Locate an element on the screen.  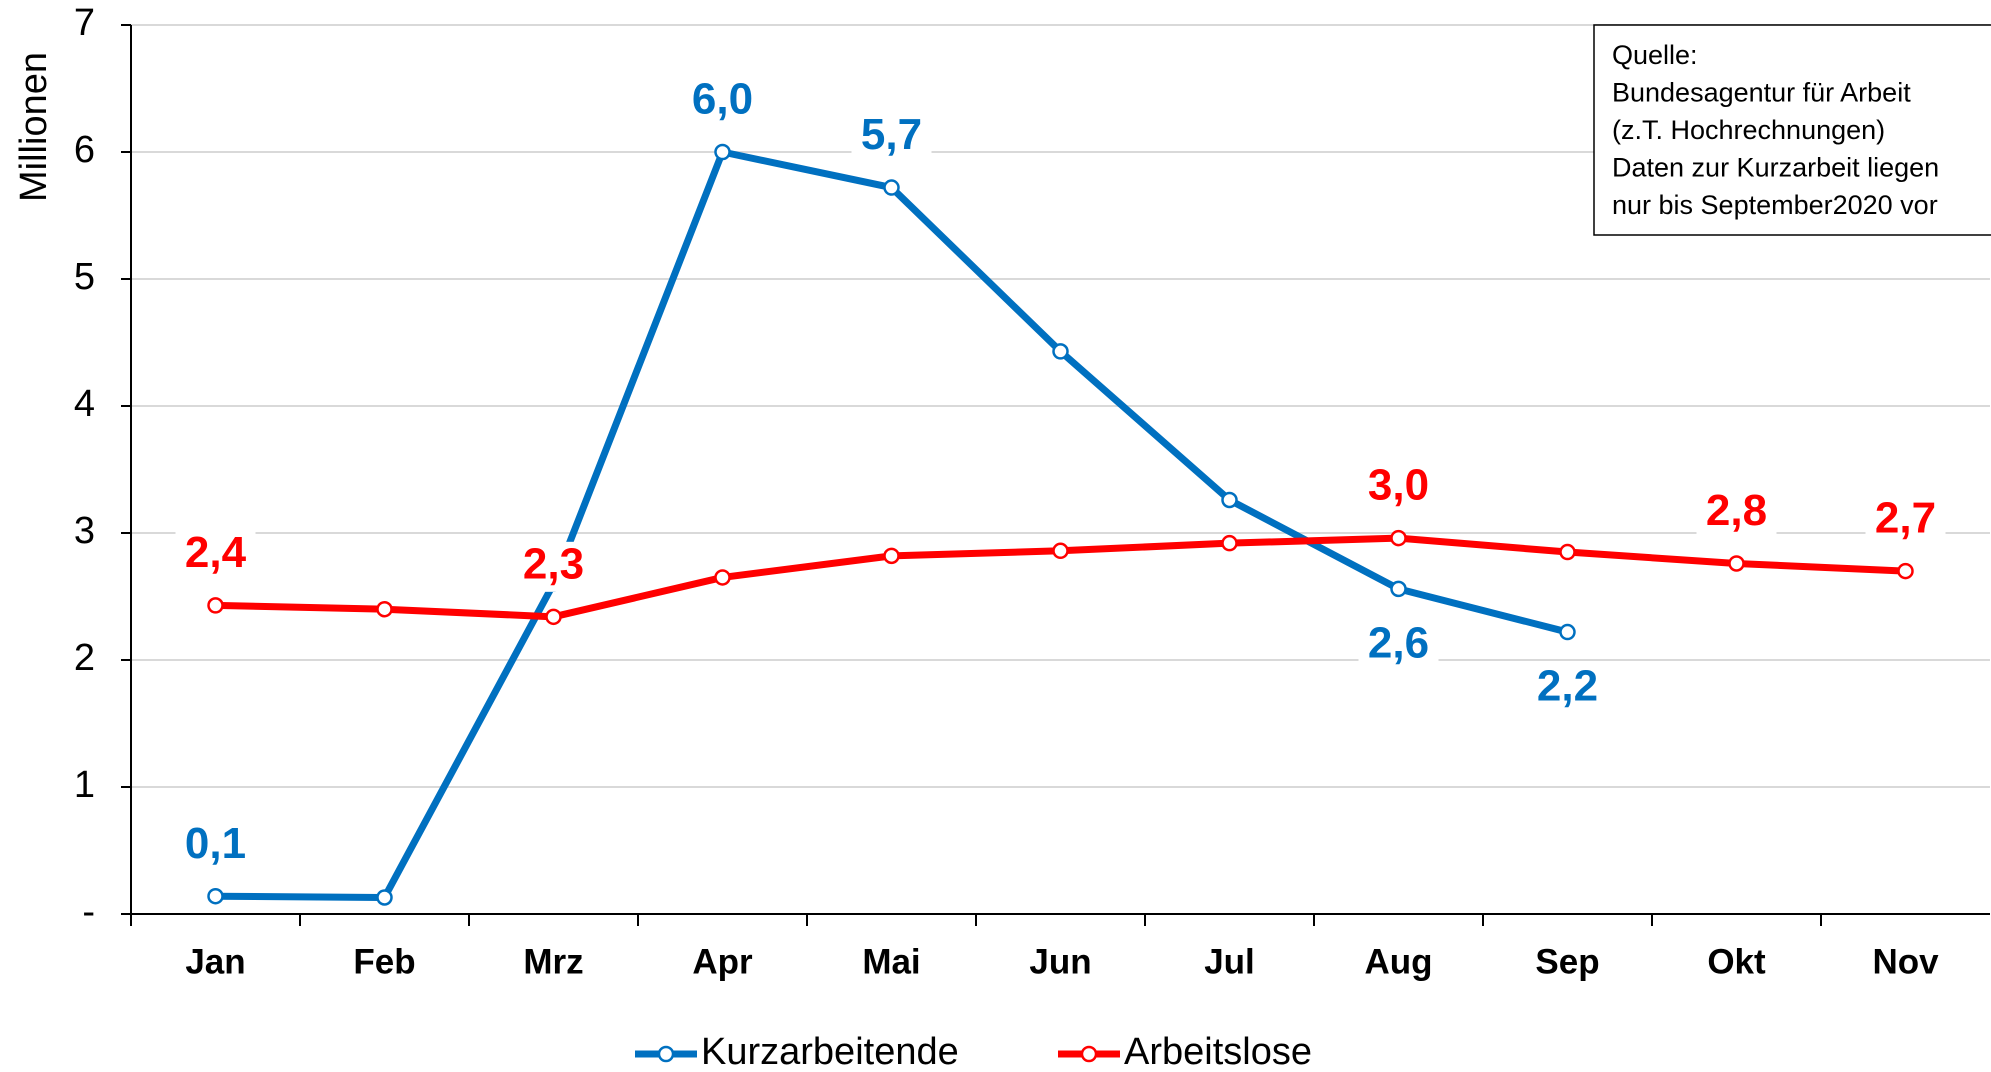
value-label: 6,0 is located at coordinates (722, 99).